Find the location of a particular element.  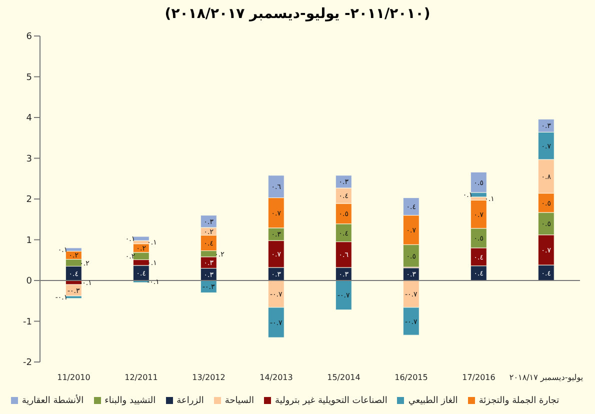

x-tick-label: 16/2015 is located at coordinates (411, 377).